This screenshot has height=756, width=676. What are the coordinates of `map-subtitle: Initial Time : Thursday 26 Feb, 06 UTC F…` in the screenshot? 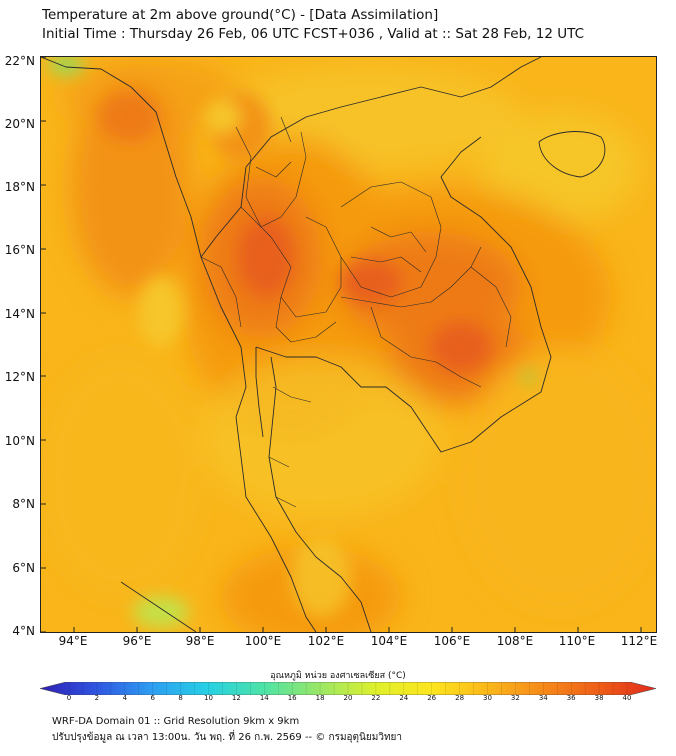 It's located at (313, 34).